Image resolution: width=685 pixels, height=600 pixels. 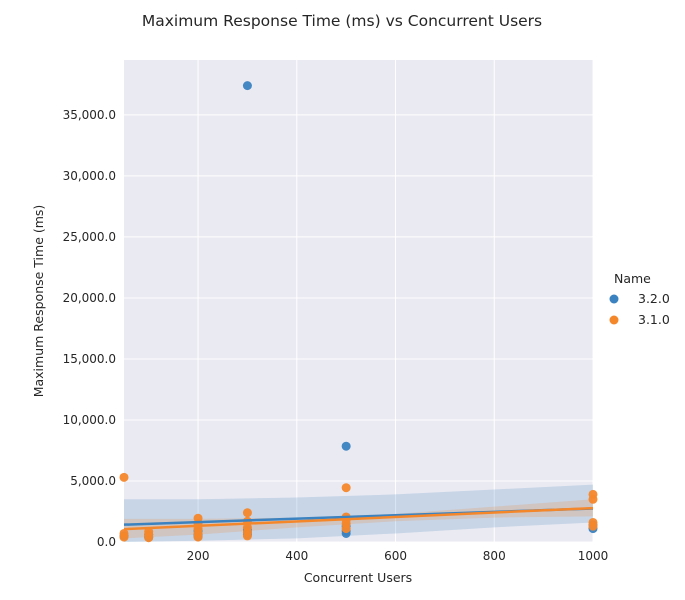 I want to click on y-tick-label: 30,000.0, so click(x=89, y=176).